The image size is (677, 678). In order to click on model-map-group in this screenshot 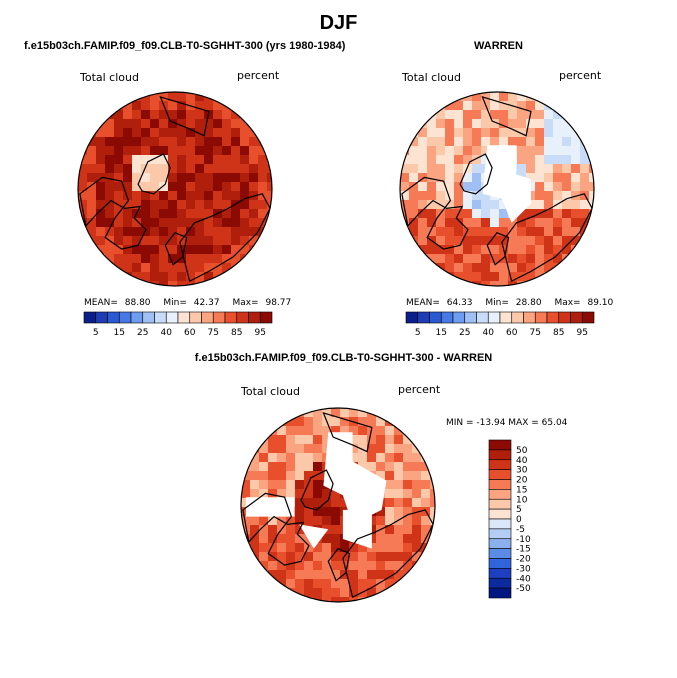, I will do `click(175, 189)`.